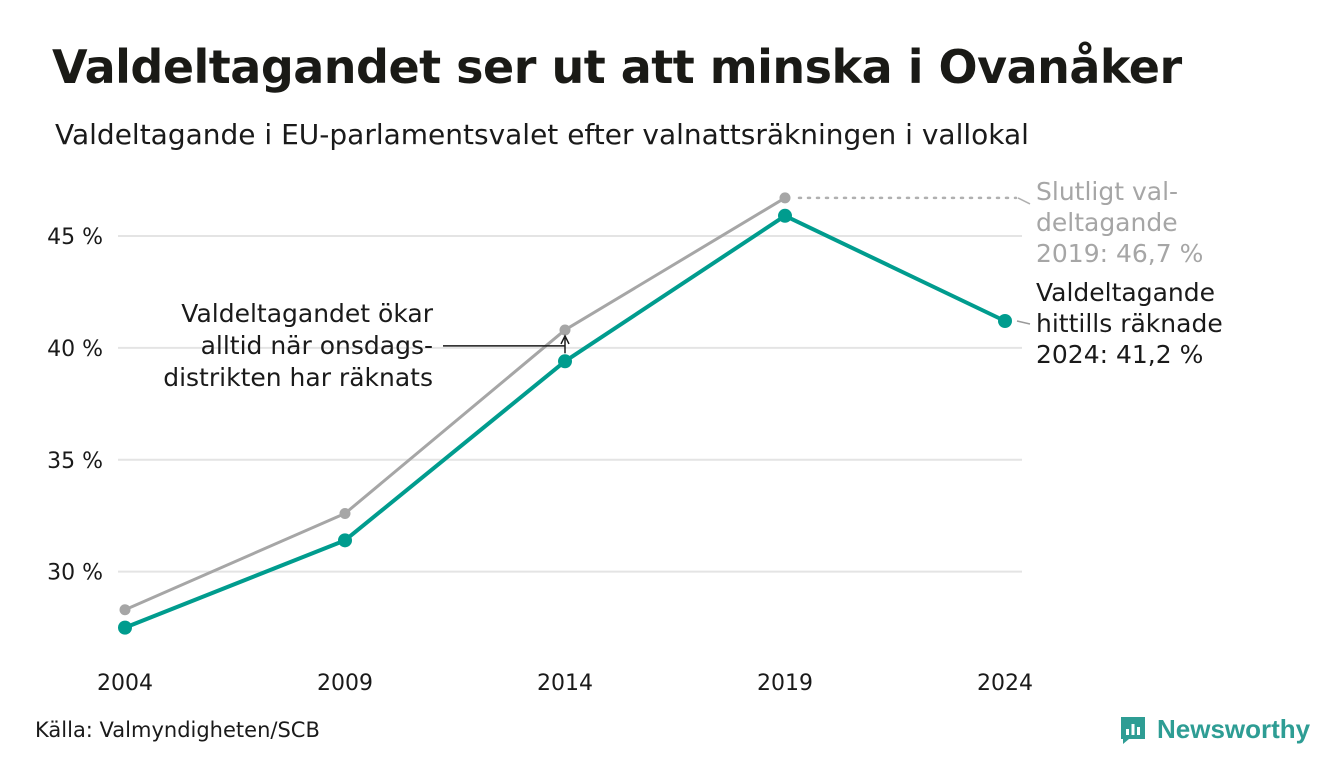 The width and height of the screenshot is (1340, 780). I want to click on y-tick-label-45: 45 %, so click(75, 237).